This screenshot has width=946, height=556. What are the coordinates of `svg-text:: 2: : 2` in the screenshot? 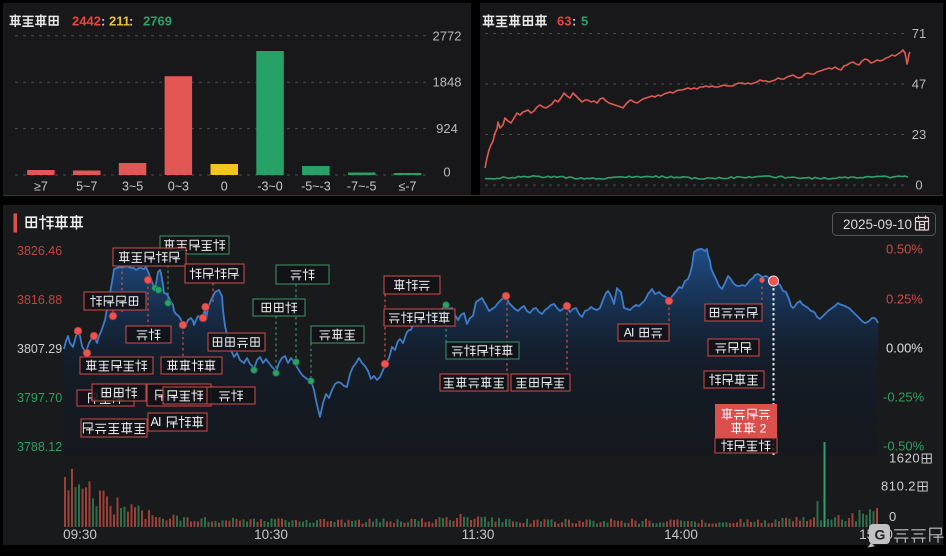 It's located at (760, 429).